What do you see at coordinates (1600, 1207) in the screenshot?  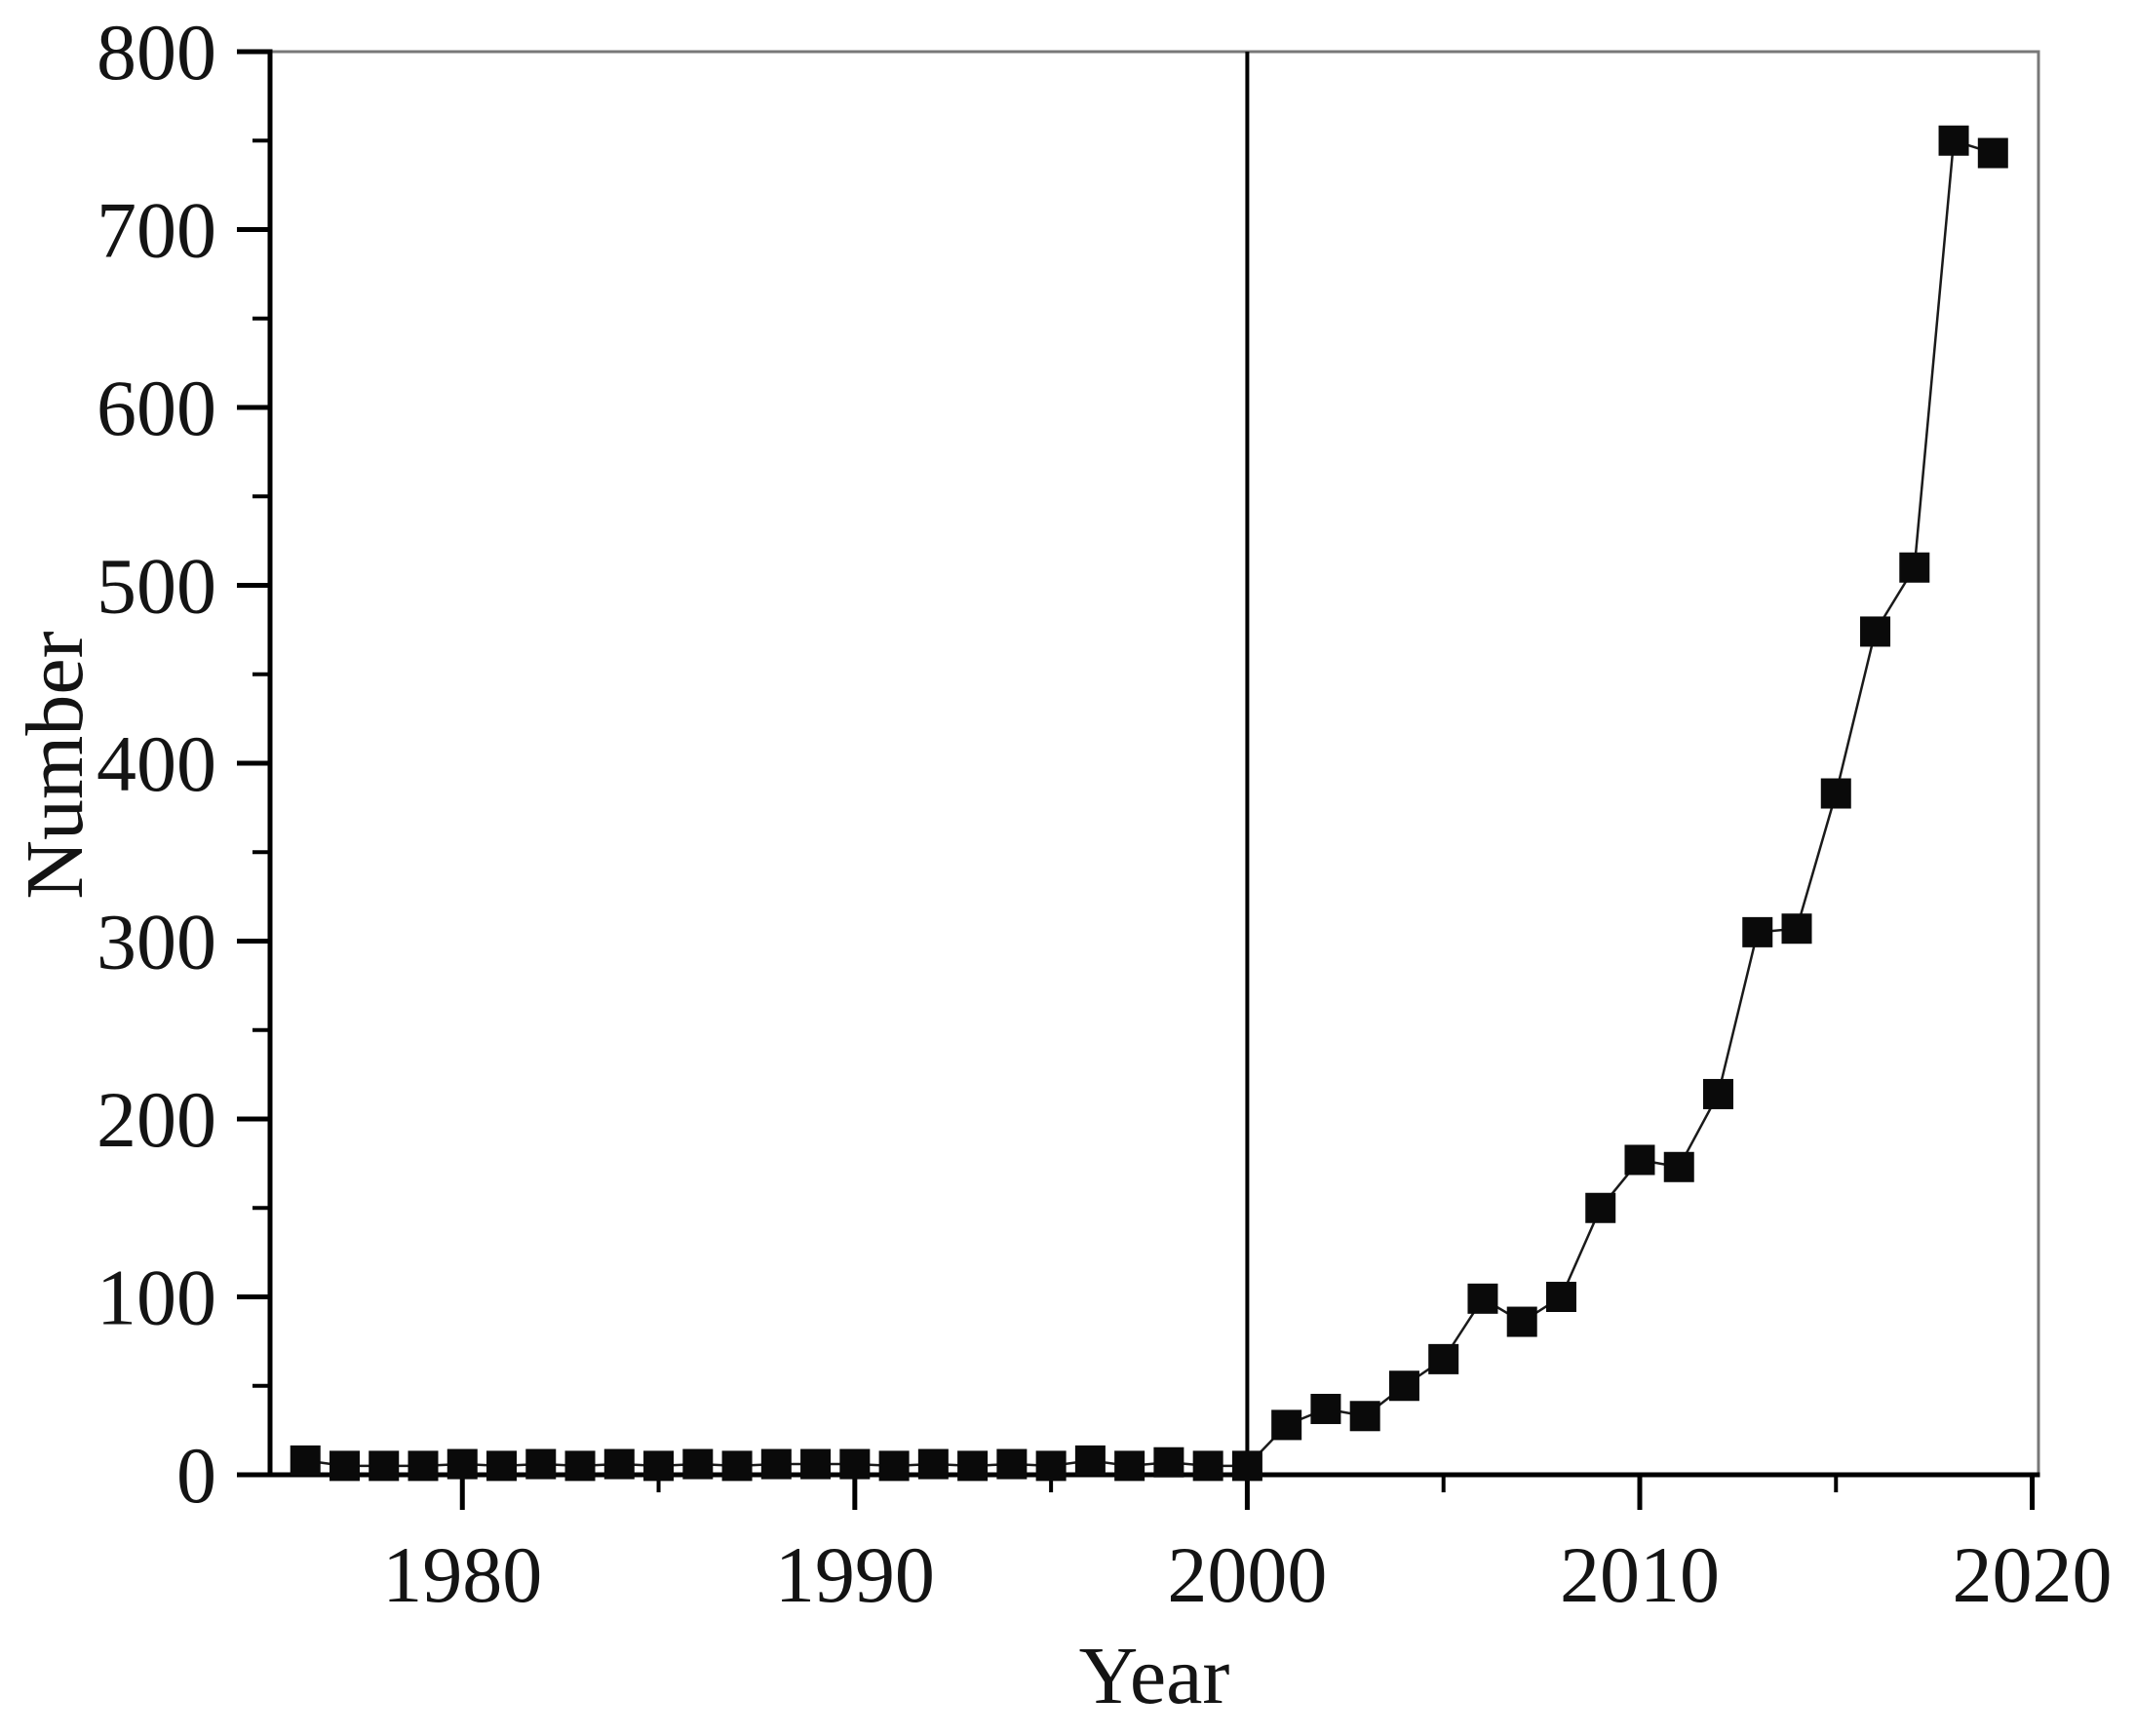 I see `data-point-2009` at bounding box center [1600, 1207].